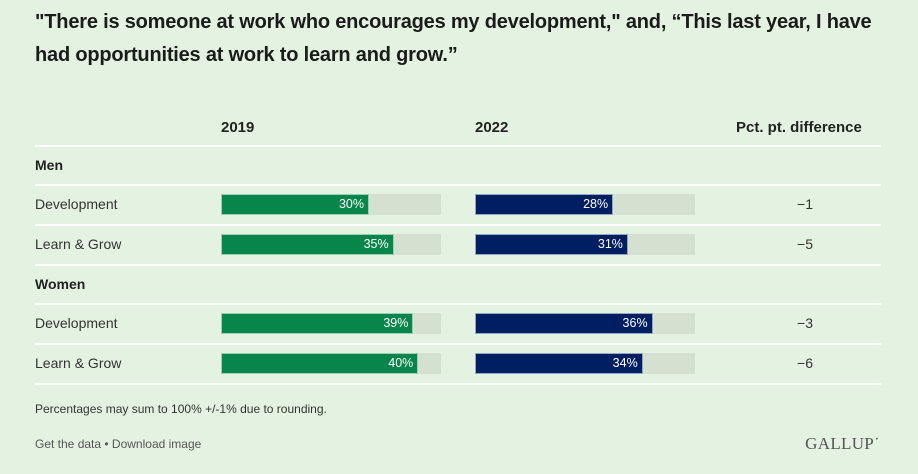  I want to click on difference-value: −5, so click(805, 244).